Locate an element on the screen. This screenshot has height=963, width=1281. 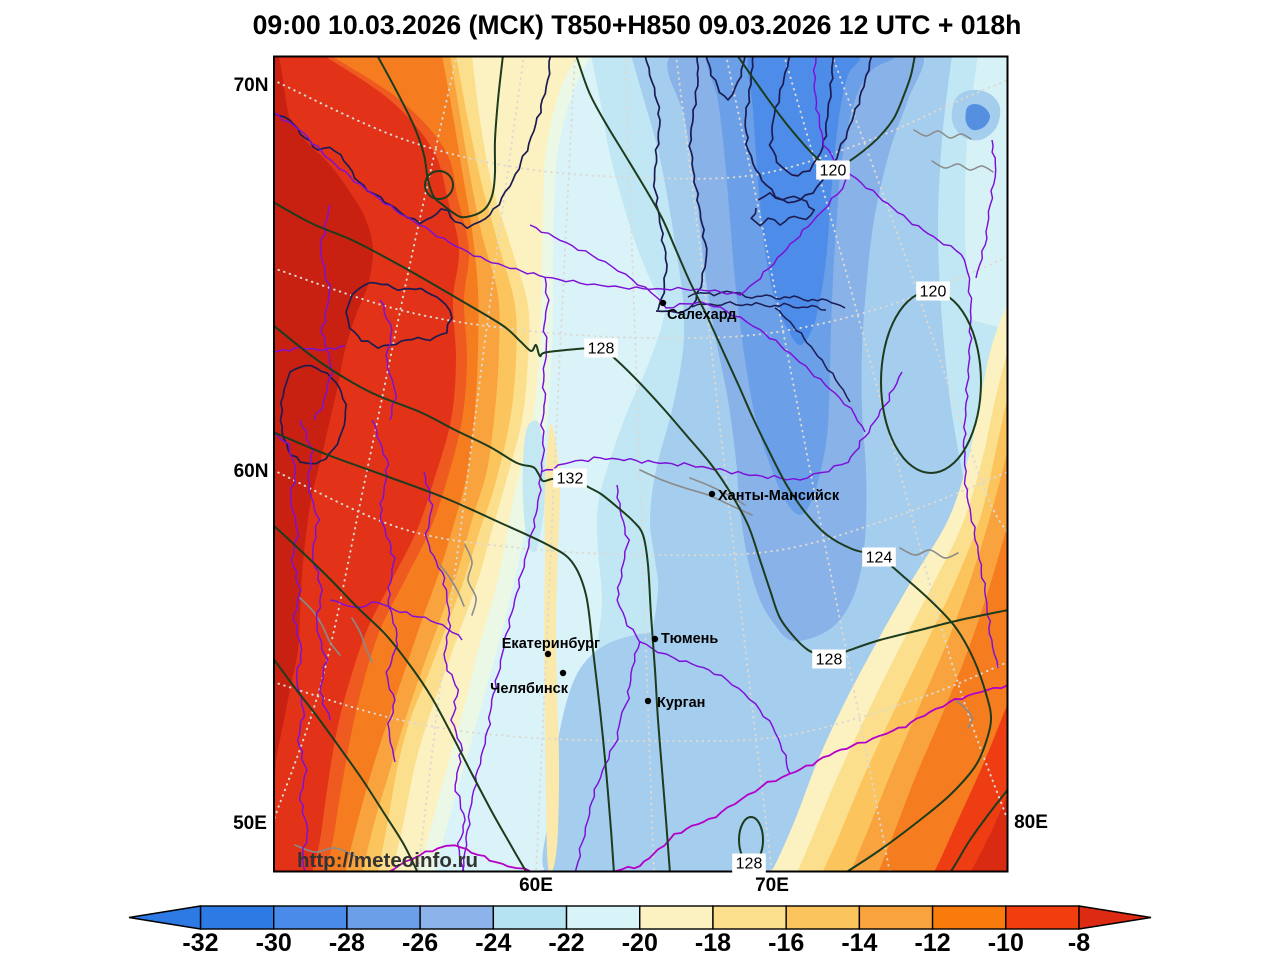
svg-text: -10 is located at coordinates (1006, 943).